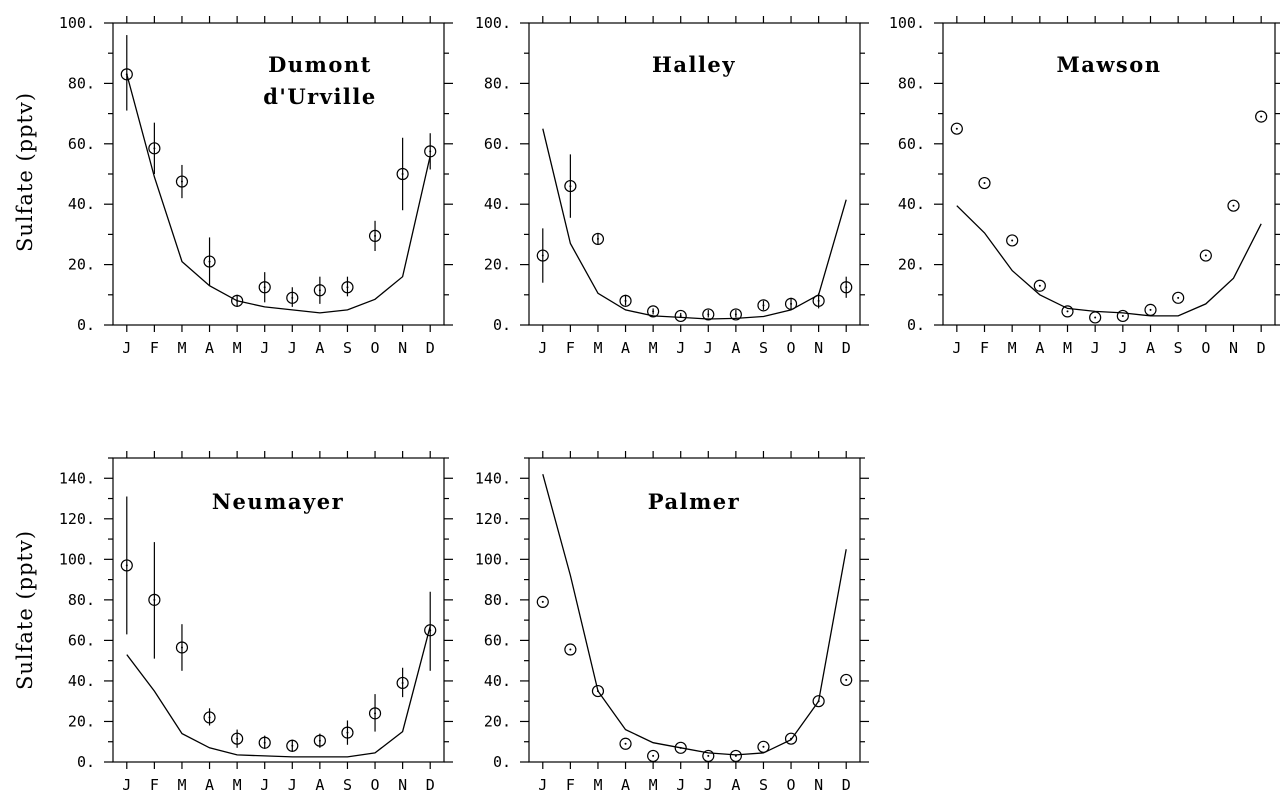 This screenshot has height=791, width=1280. I want to click on ylabel-bottom-row: Sulfate (pptv), so click(25, 610).